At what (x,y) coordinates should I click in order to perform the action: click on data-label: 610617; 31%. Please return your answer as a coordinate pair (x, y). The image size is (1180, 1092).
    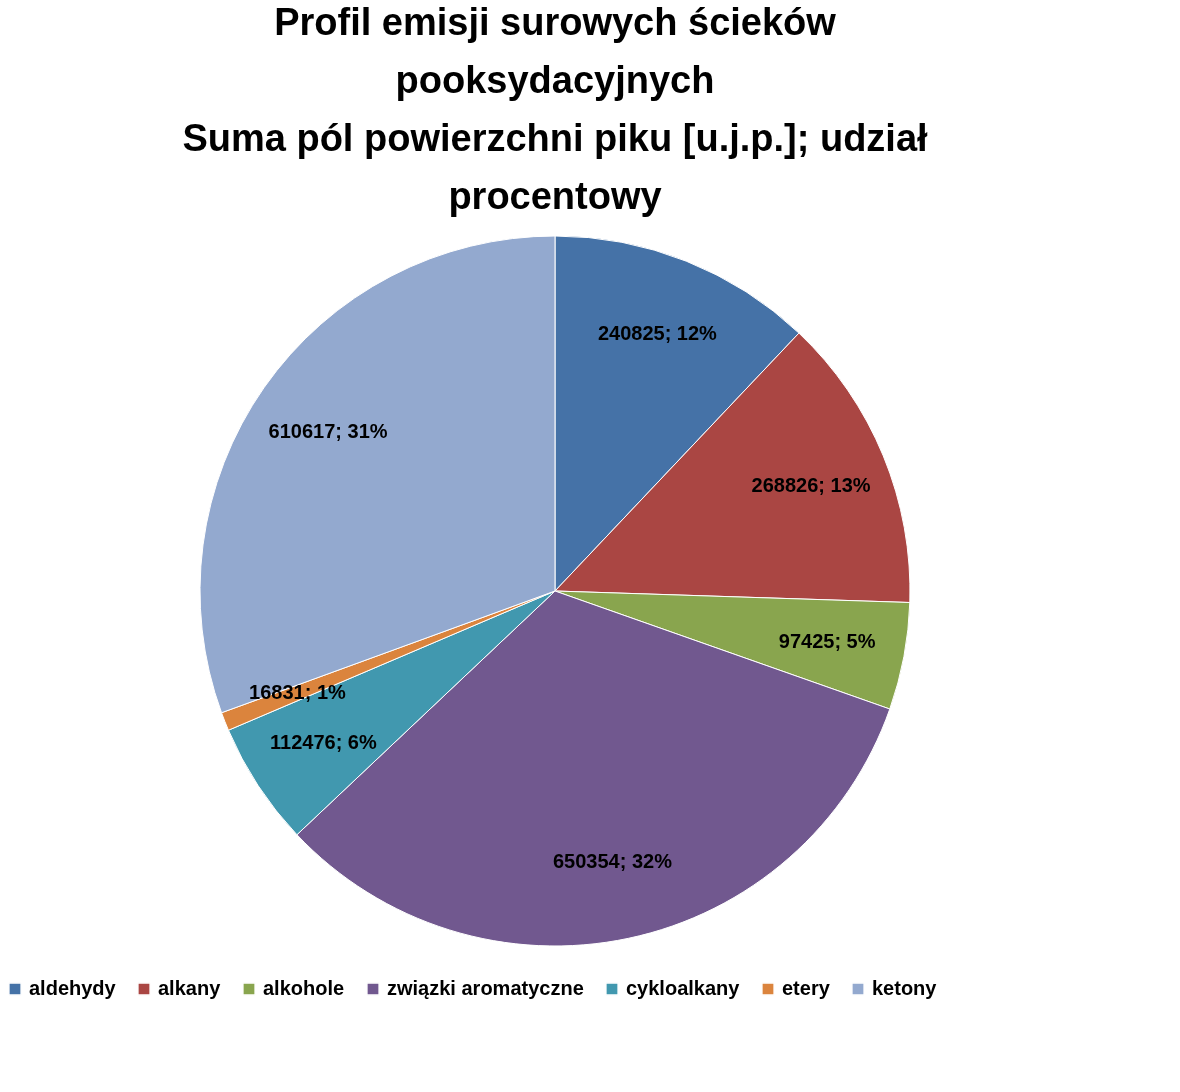
    Looking at the image, I should click on (328, 431).